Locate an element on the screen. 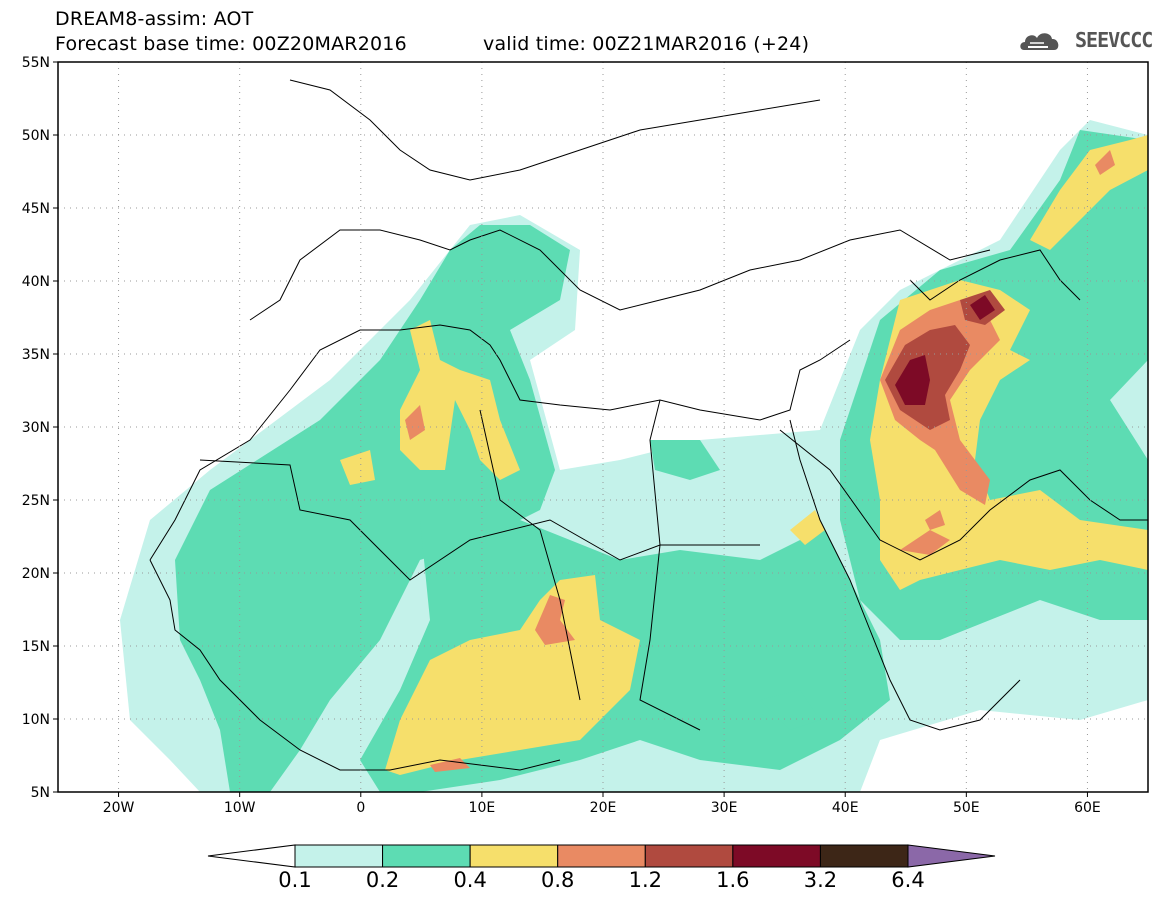 The height and width of the screenshot is (905, 1165). colorbar-level-label: 1.6 is located at coordinates (733, 880).